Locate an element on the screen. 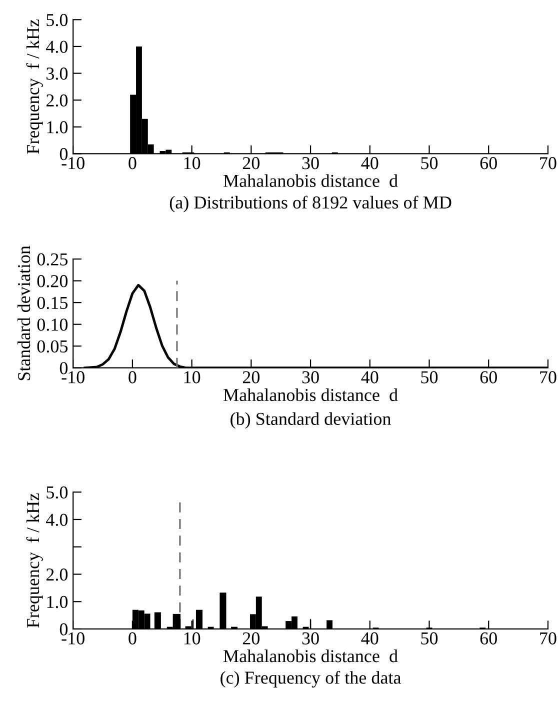 The height and width of the screenshot is (702, 558). y-axis-title: Standard deviation is located at coordinates (23, 313).